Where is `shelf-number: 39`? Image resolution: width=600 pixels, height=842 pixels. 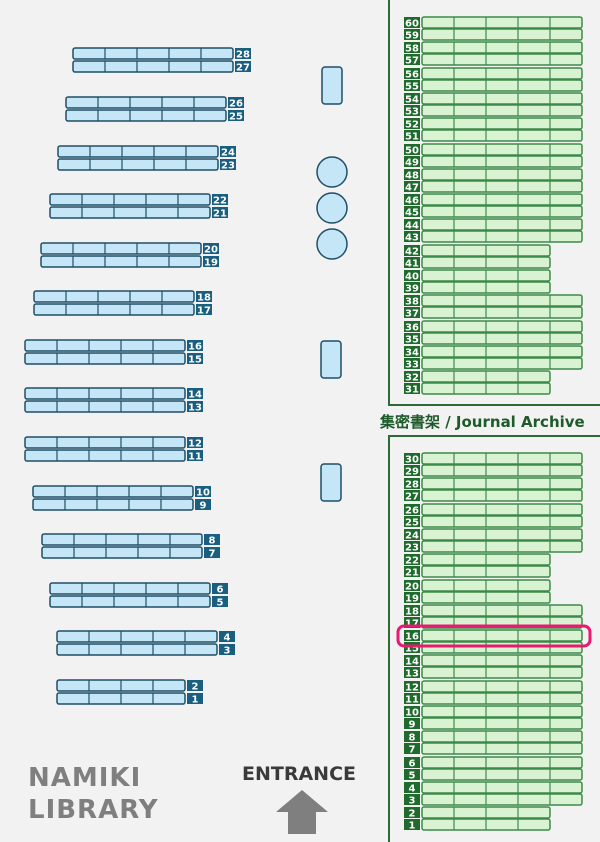
shelf-number: 39 is located at coordinates (412, 289).